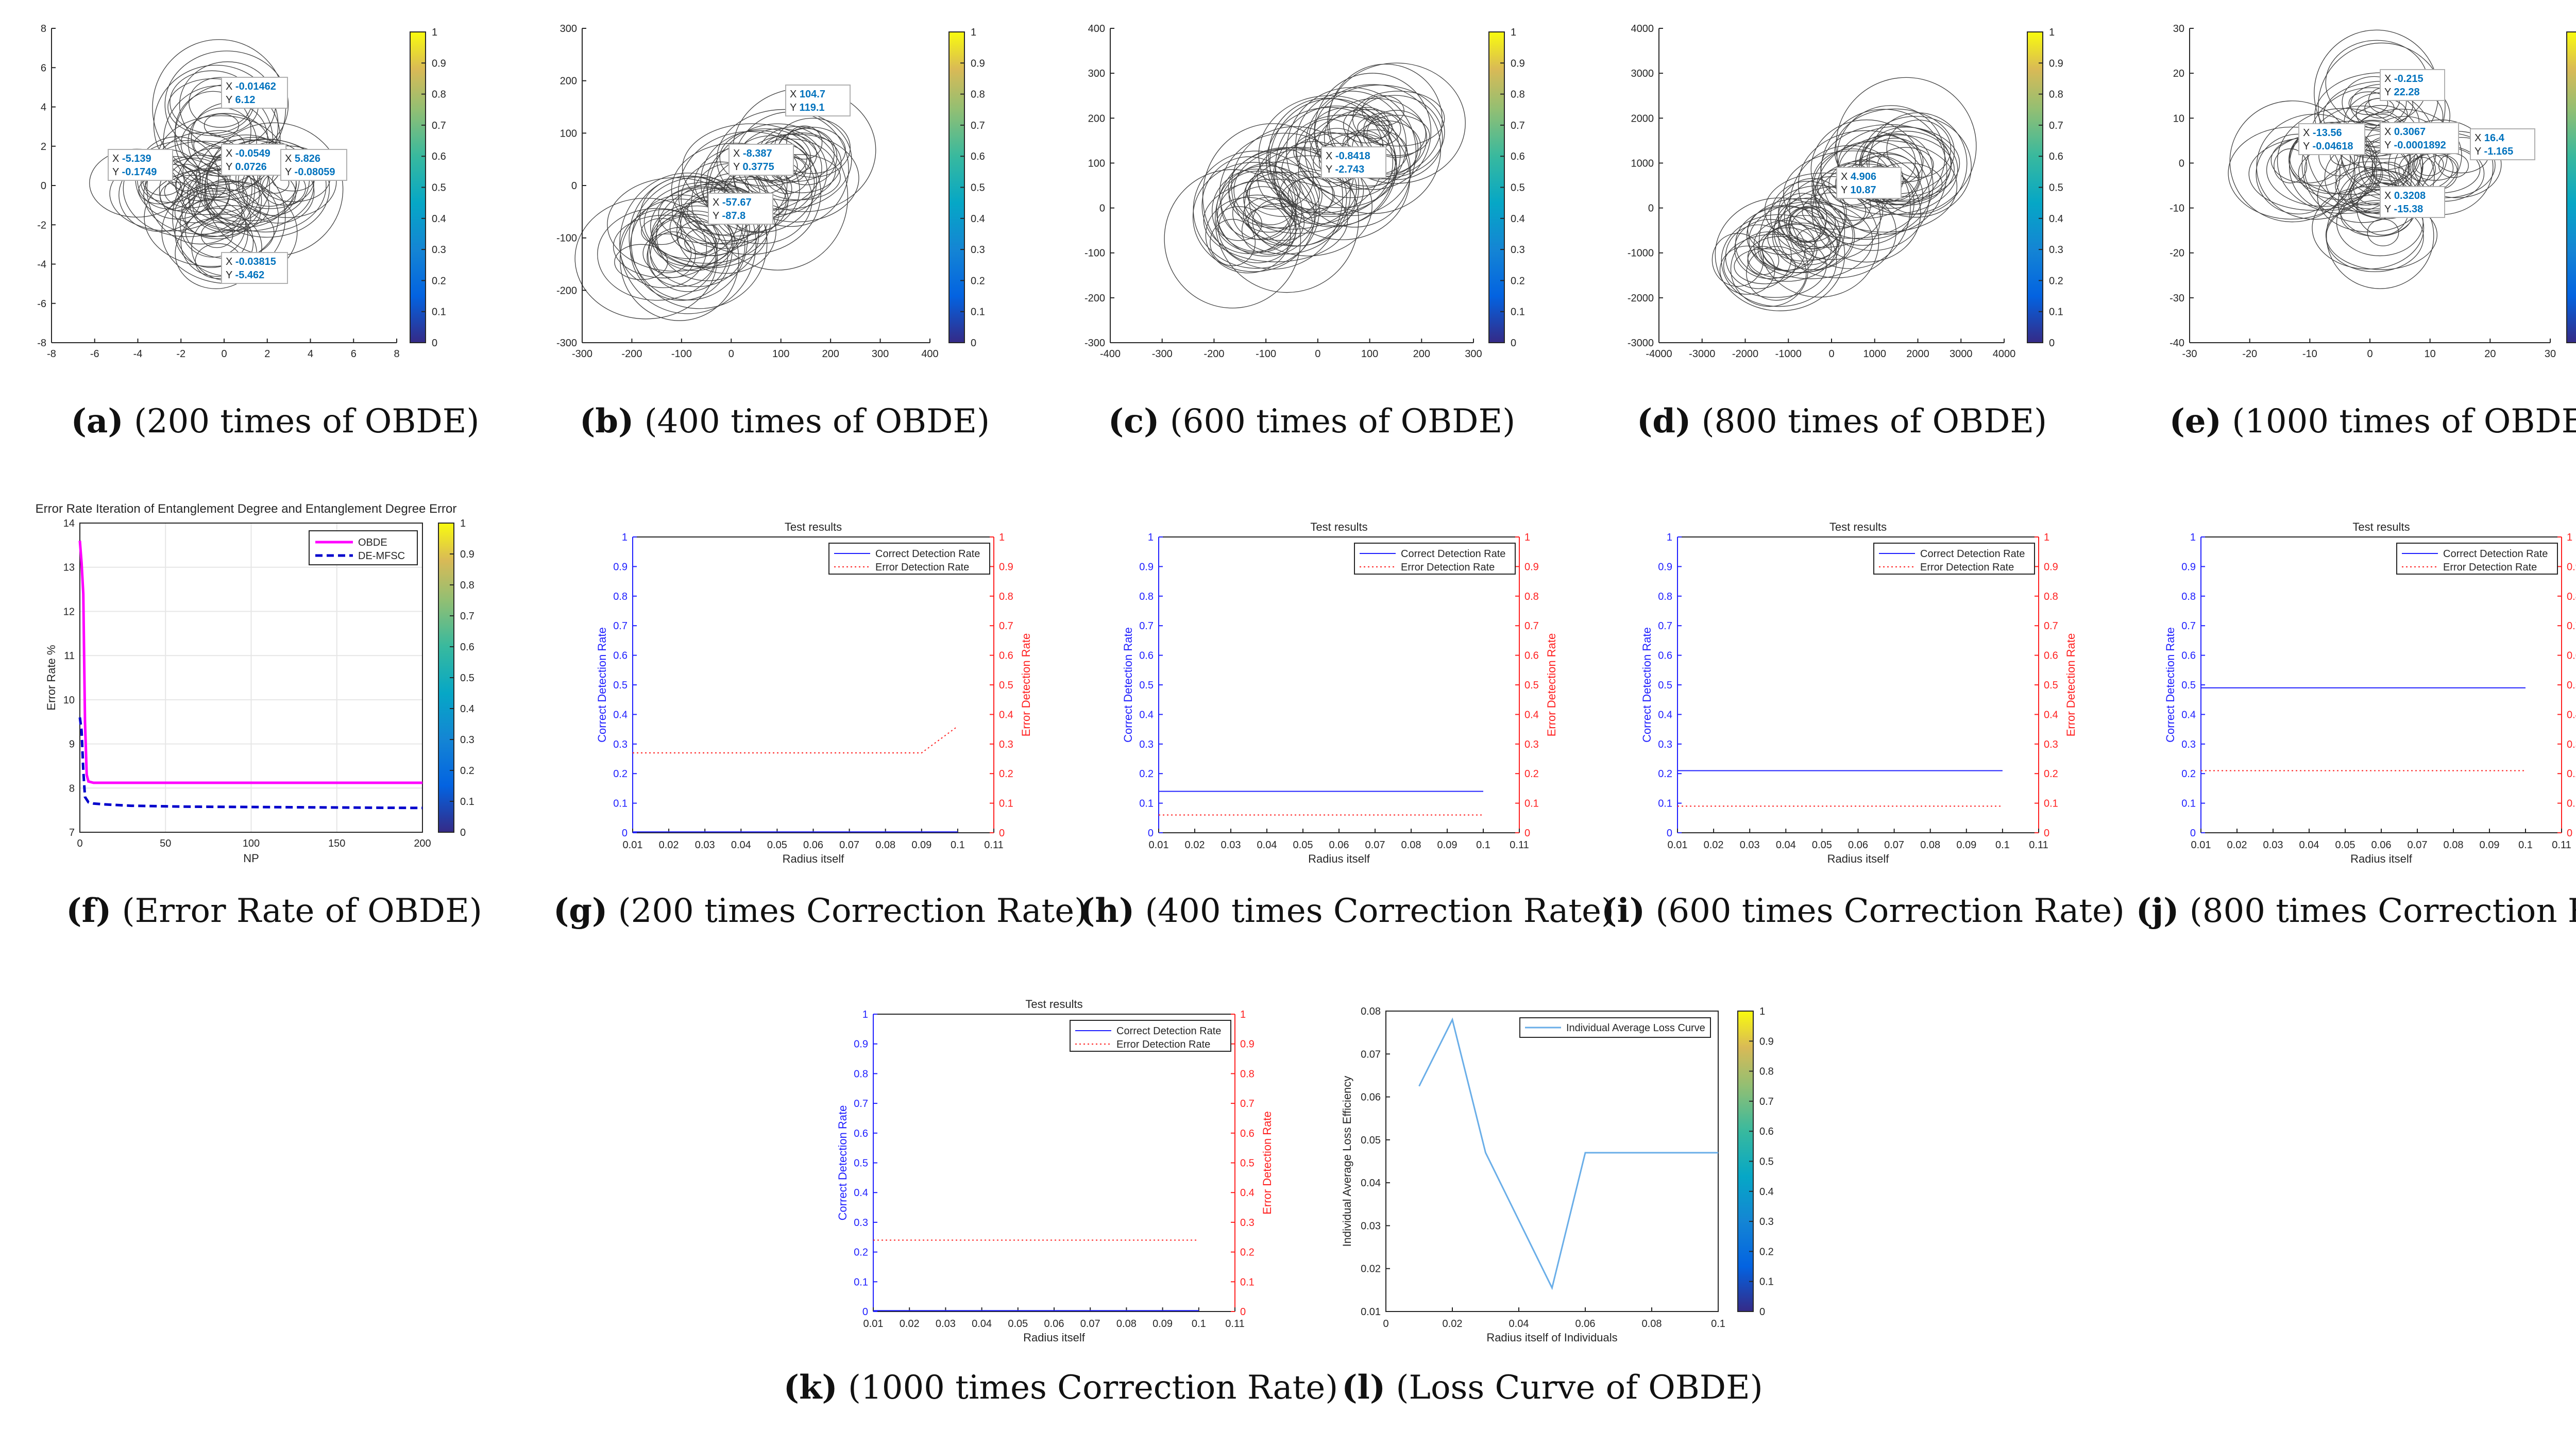 This screenshot has width=2576, height=1429. What do you see at coordinates (1243, 1312) in the screenshot?
I see `right-y-tick-label: 0` at bounding box center [1243, 1312].